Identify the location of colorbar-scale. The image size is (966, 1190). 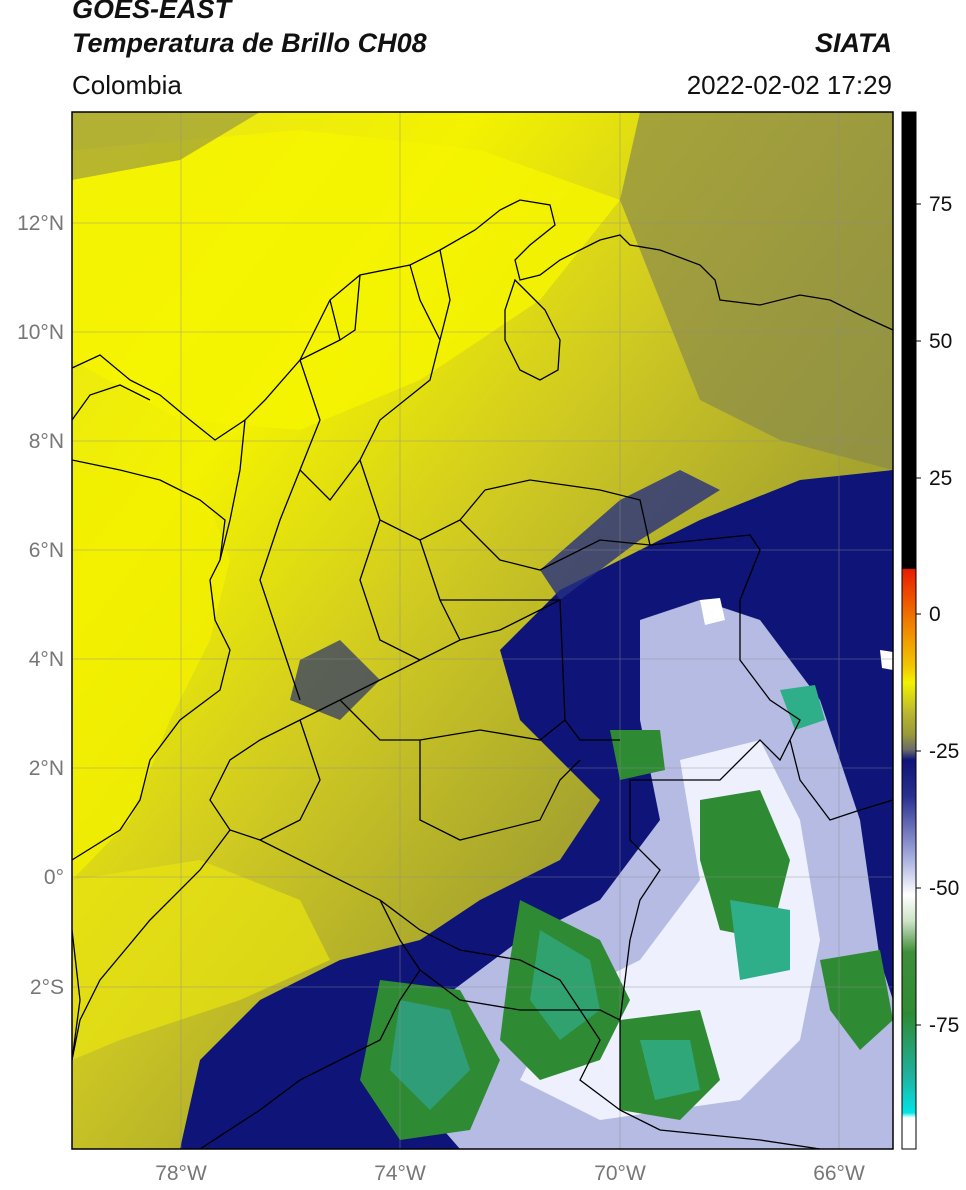
(909, 630).